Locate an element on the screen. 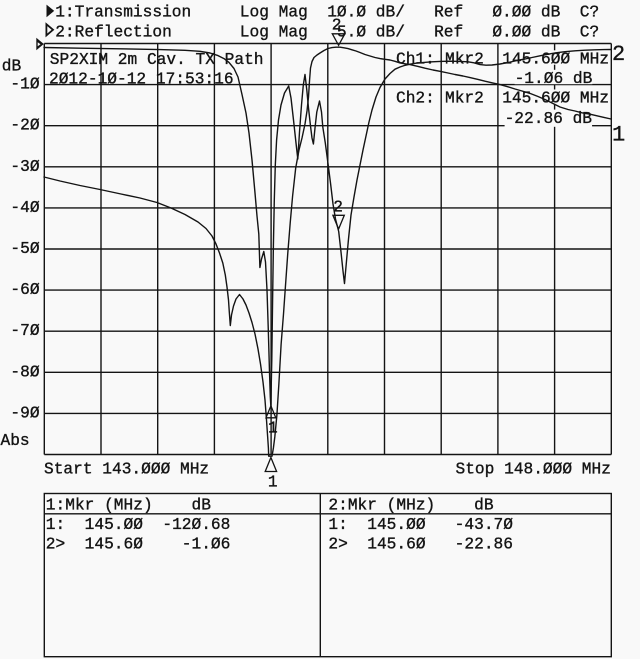 This screenshot has height=659, width=640. svg-text: Ch2: is located at coordinates (415, 99).